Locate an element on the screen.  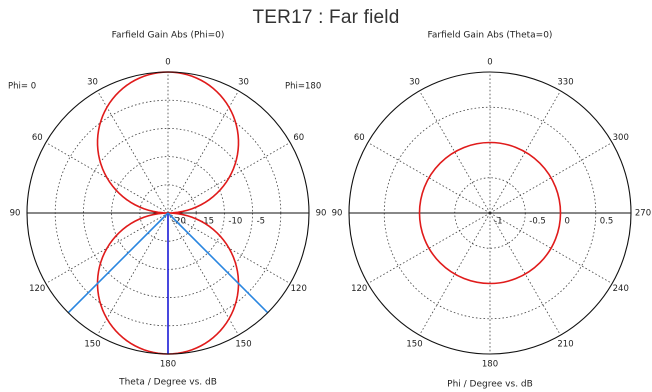
angle-tick-label: 210 is located at coordinates (565, 344).